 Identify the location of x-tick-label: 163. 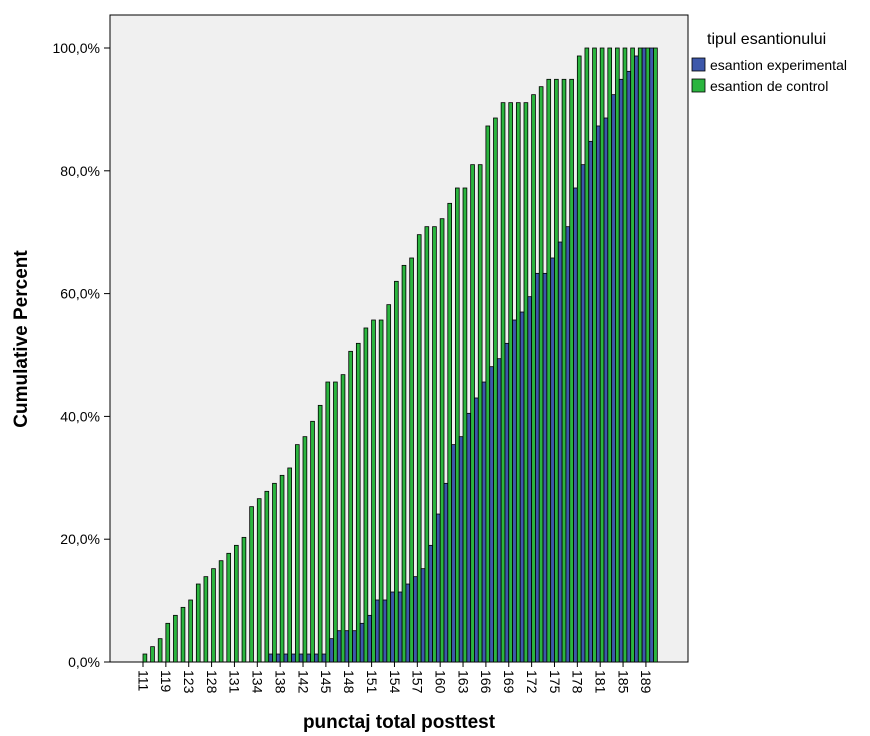
(463, 682).